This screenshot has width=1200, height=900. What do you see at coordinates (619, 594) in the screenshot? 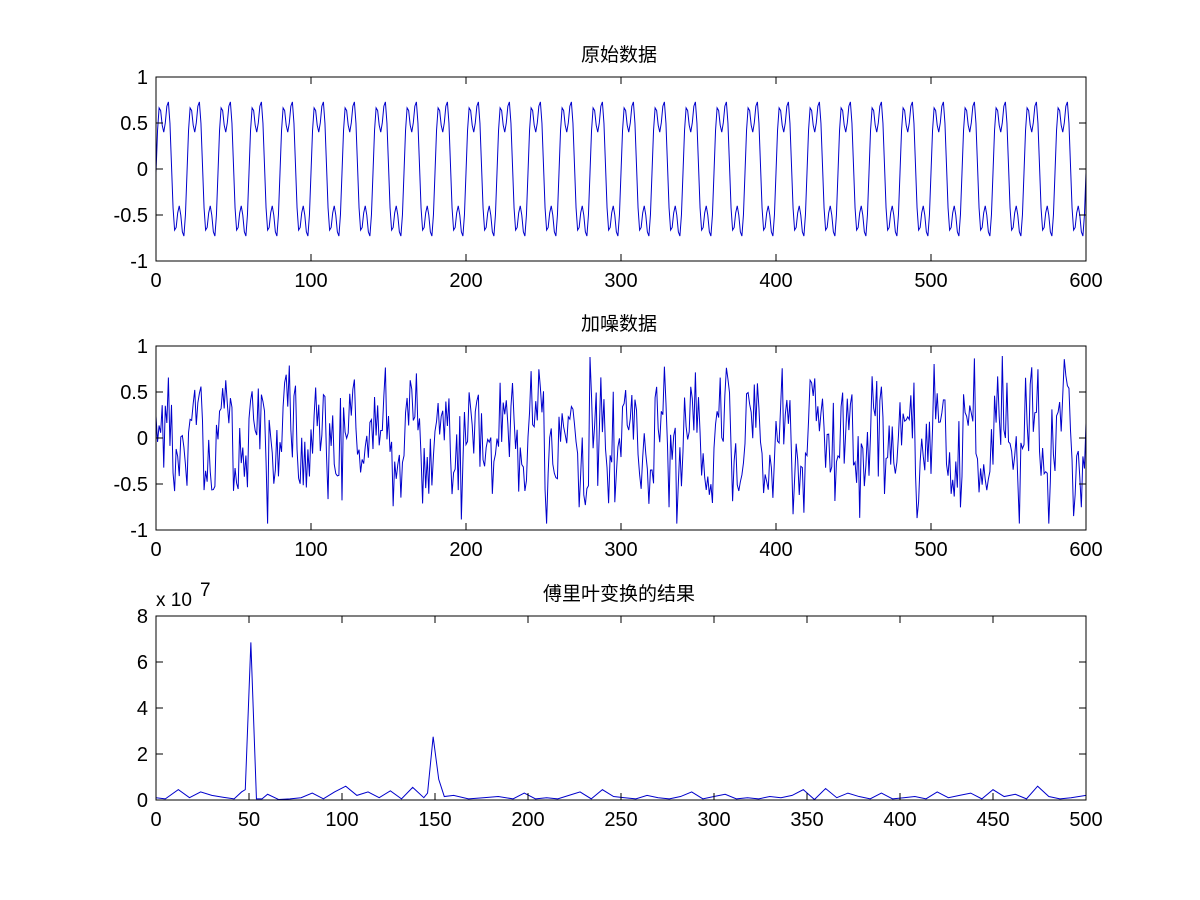
I see `subplot-title: 傅里叶变换的结果` at bounding box center [619, 594].